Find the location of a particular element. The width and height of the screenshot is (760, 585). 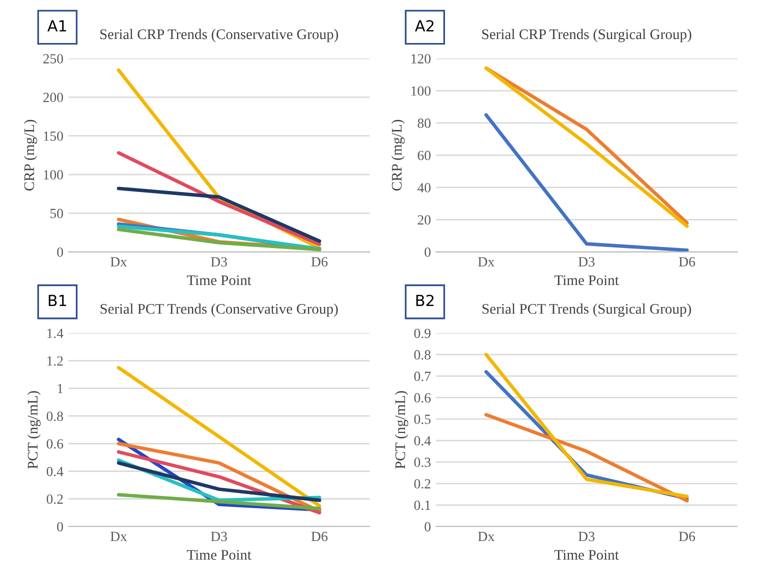

y-tick-label: 200 is located at coordinates (53, 97).